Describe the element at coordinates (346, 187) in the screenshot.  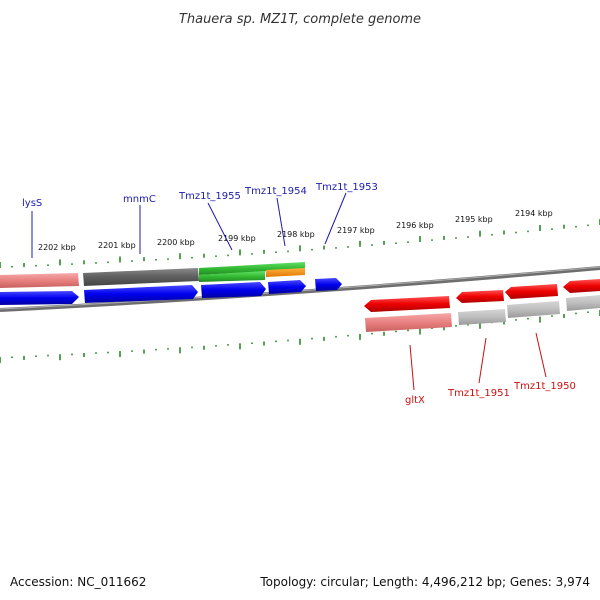
I see `gene-label-tmz1t-1953: Tmz1t_1953` at that location.